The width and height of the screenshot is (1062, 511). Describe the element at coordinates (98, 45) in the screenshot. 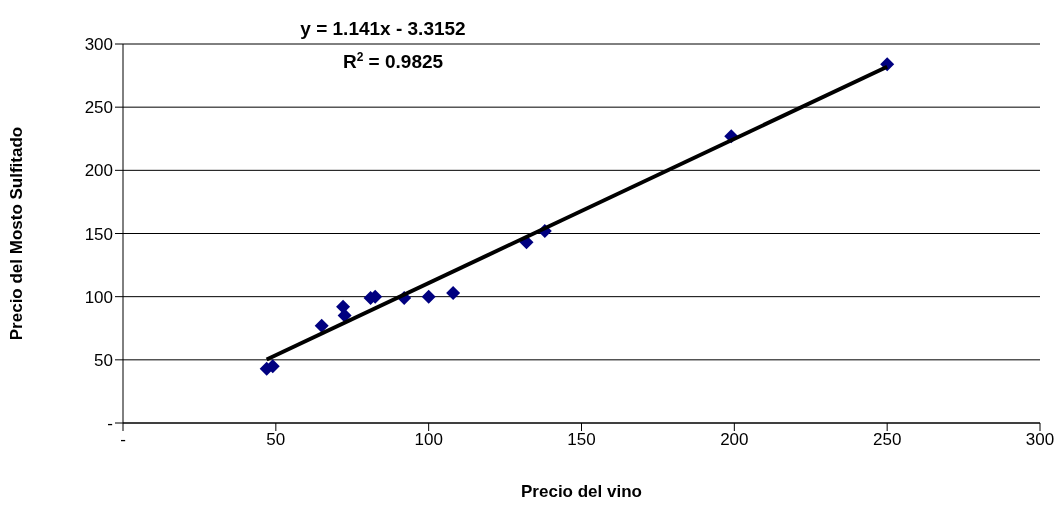

I see `y-tick-label: 300` at that location.